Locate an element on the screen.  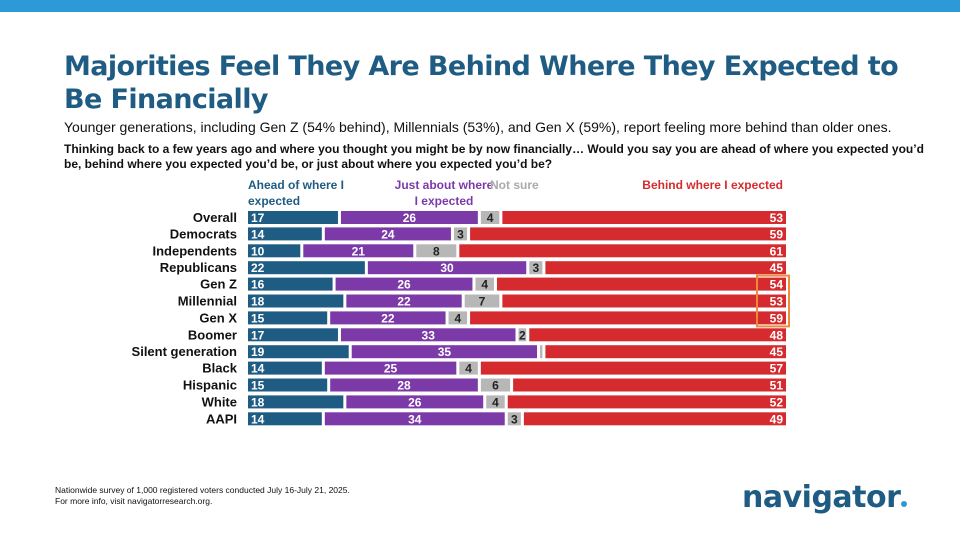
value-label-aapi-just-about-where-i-expected: 34 is located at coordinates (415, 419).